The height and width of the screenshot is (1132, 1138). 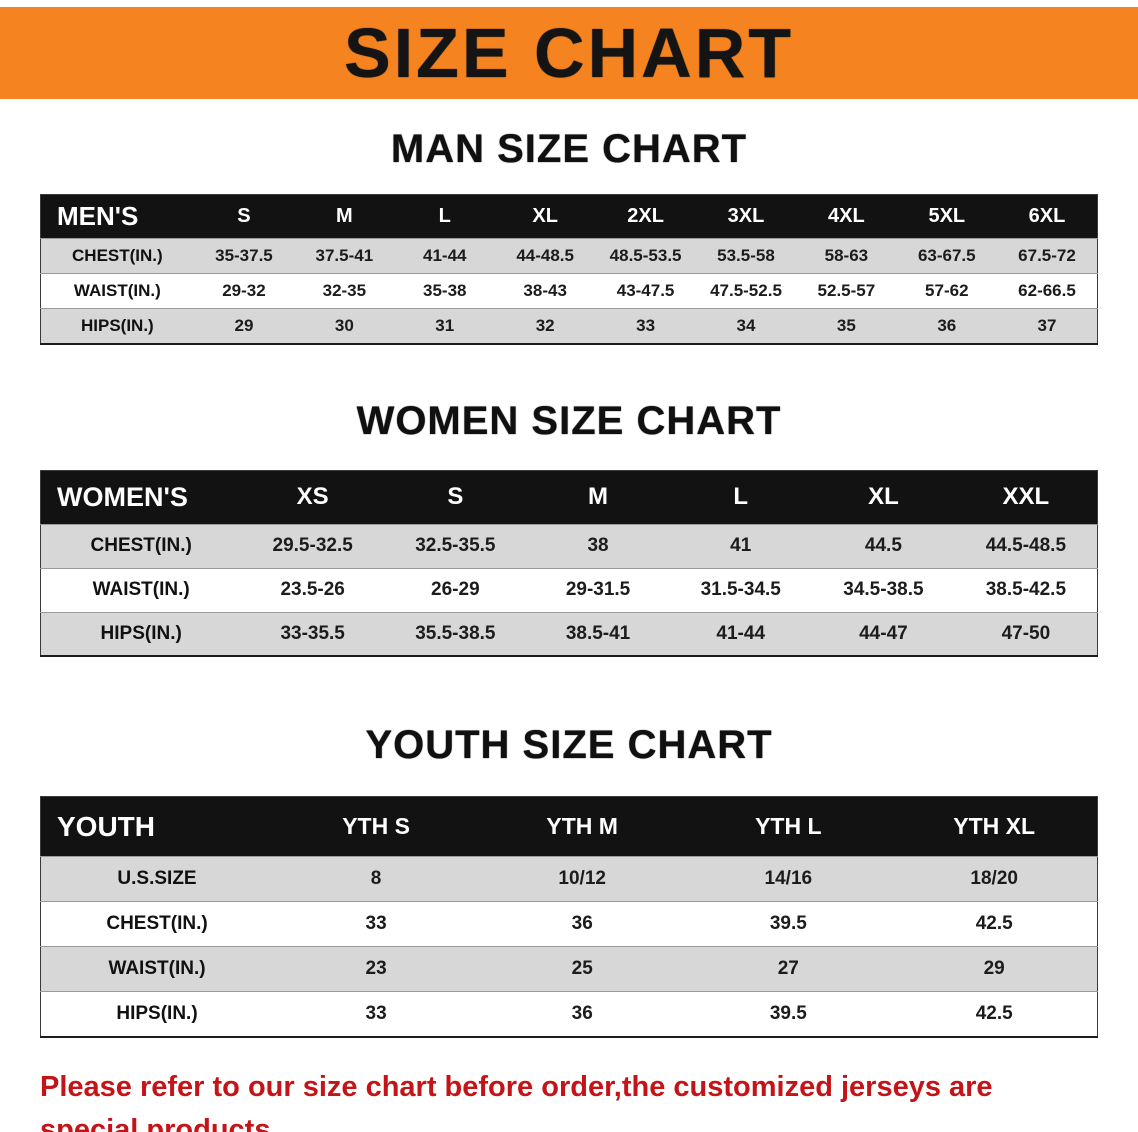 I want to click on value-cell: 37, so click(x=1047, y=325).